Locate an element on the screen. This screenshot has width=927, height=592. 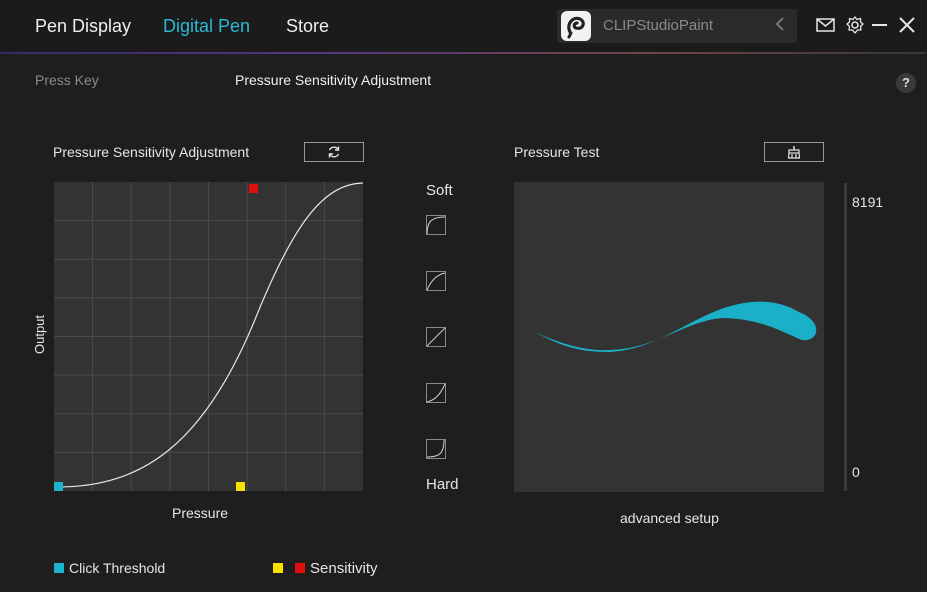
mail-icon is located at coordinates (826, 25).